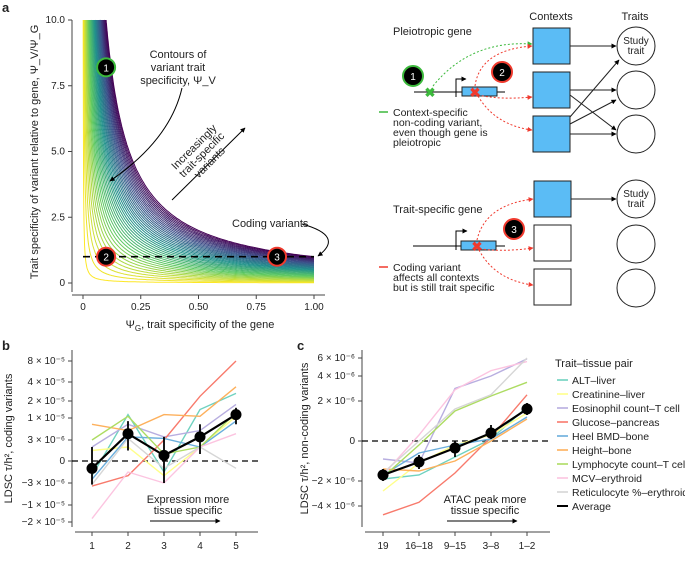  Describe the element at coordinates (46, 440) in the screenshot. I see `y-tick-label: 3 × 10⁻⁶` at that location.